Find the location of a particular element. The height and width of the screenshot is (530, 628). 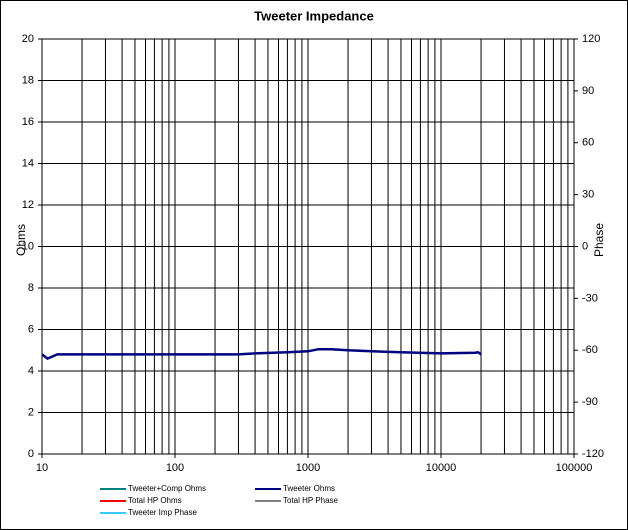

y2-tick-label: -60 is located at coordinates (590, 350).